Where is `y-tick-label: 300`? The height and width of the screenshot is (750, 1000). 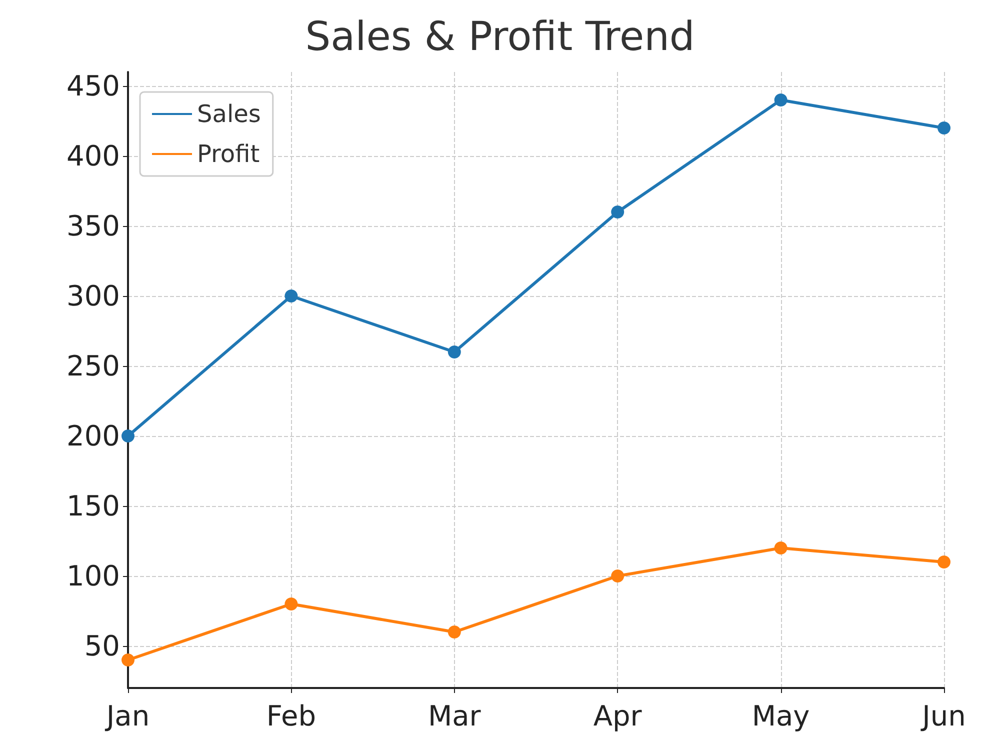 y-tick-label: 300 is located at coordinates (93, 296).